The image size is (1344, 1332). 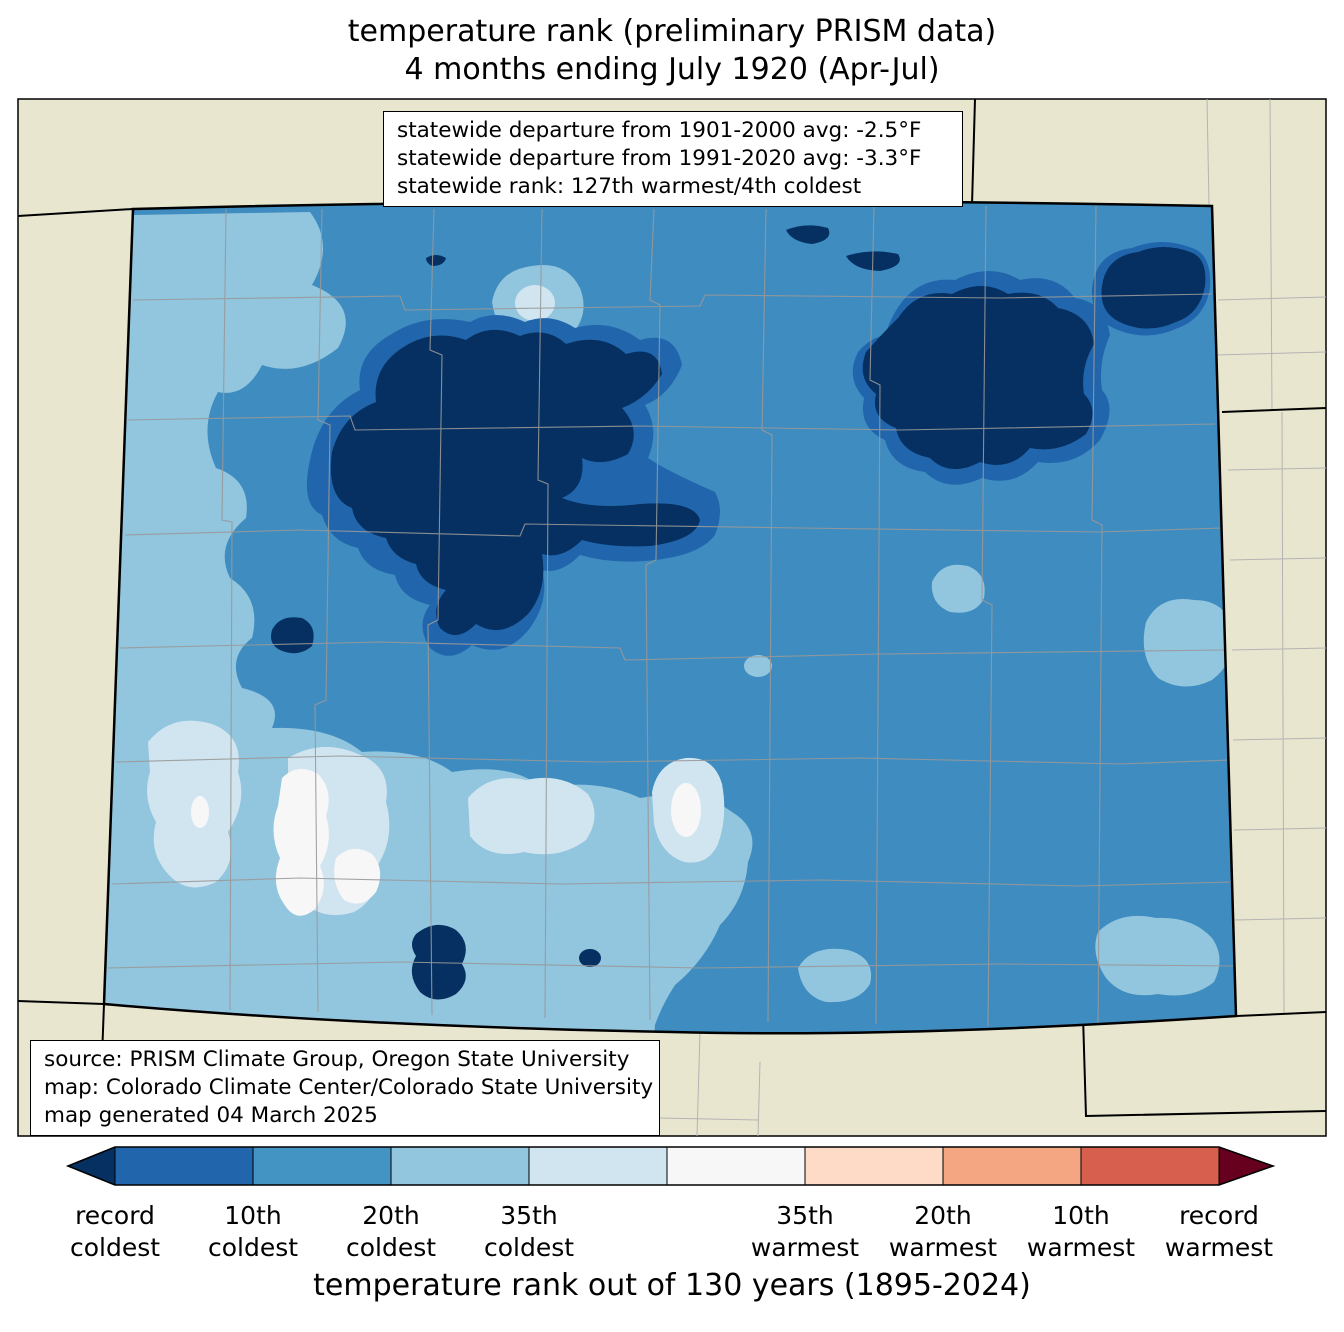 What do you see at coordinates (115, 1232) in the screenshot?
I see `colorbar-label-record-coldest: record coldest` at bounding box center [115, 1232].